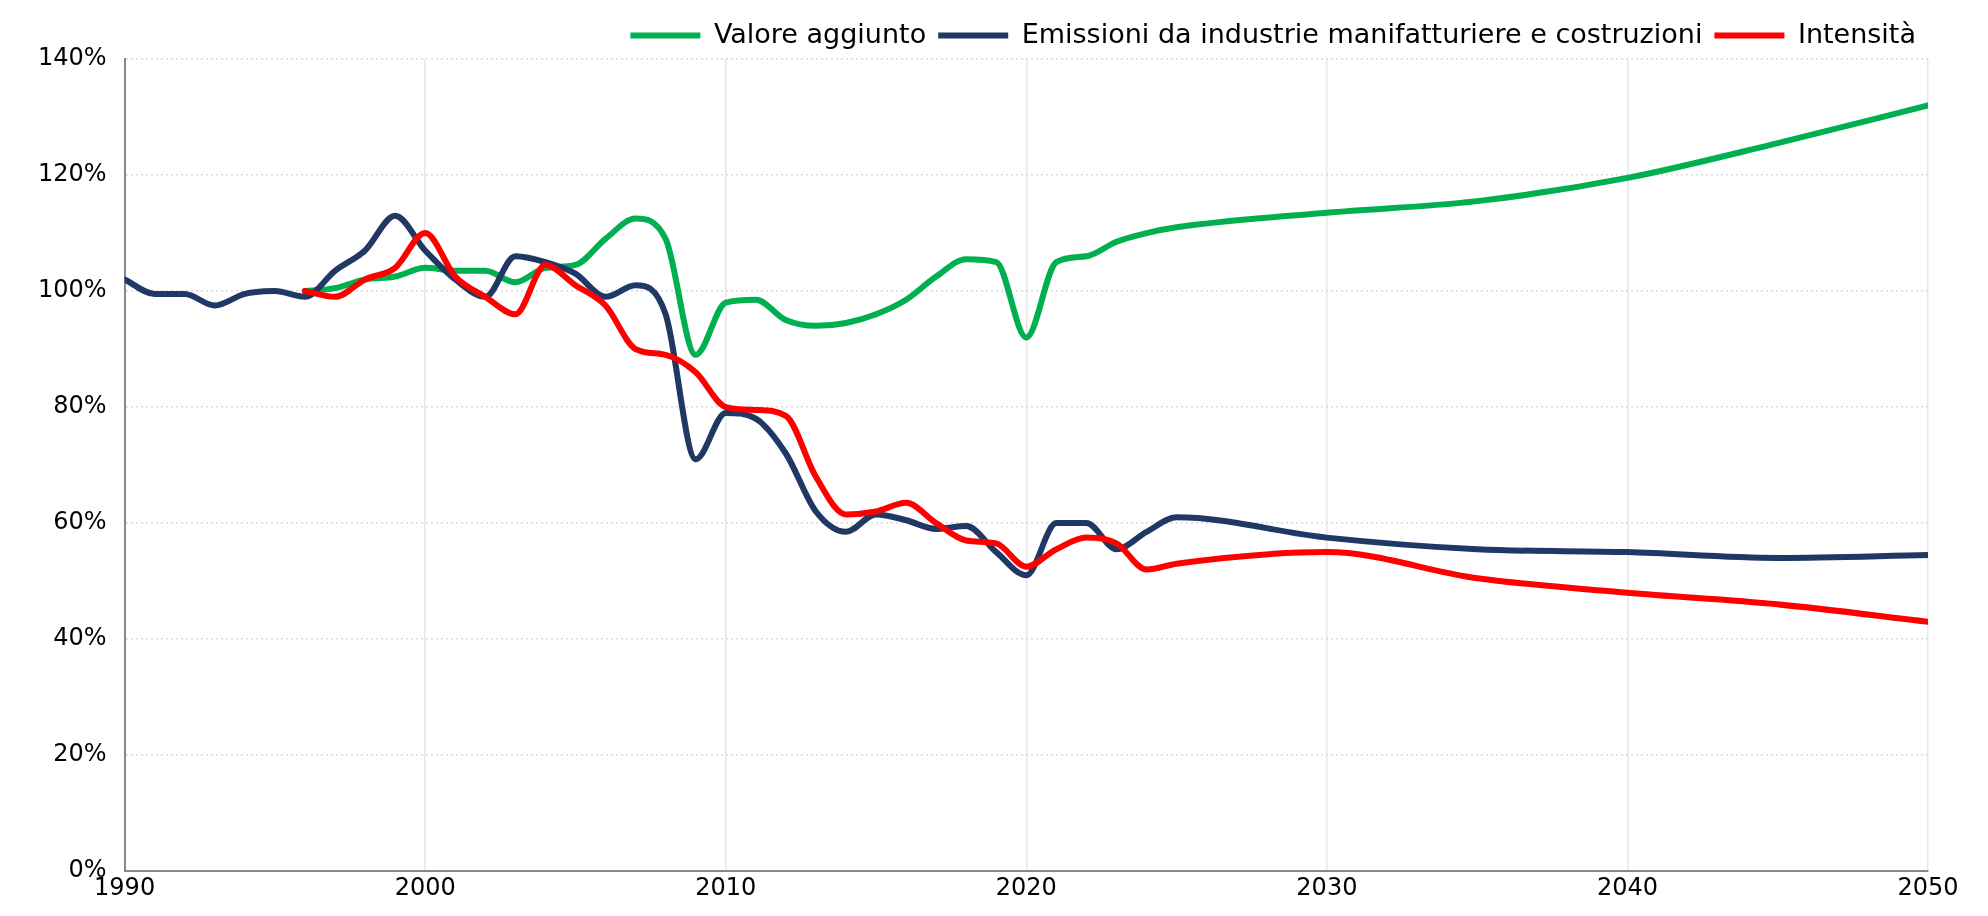  I want to click on x-tick-label: 2040, so click(1627, 886).